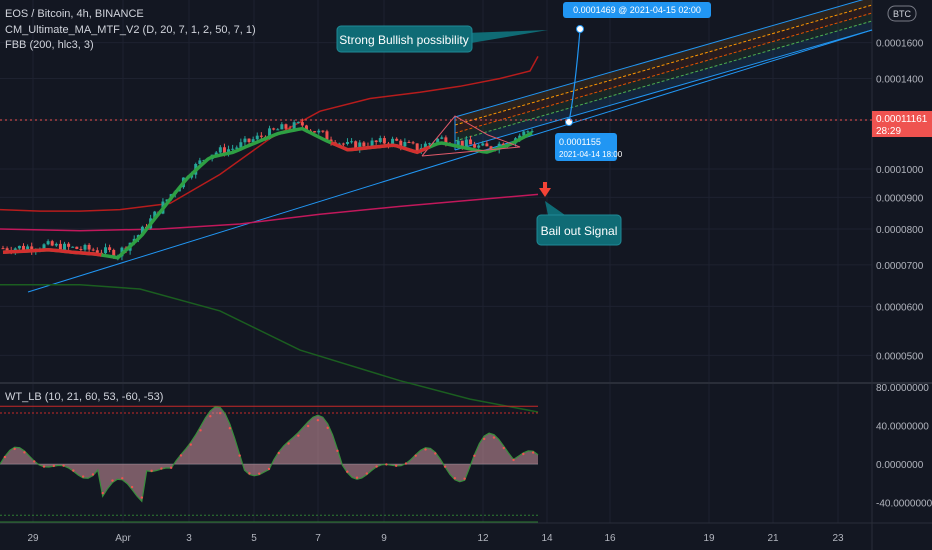 This screenshot has height=550, width=932. What do you see at coordinates (900, 230) in the screenshot?
I see `price-tick-label: 0.0000800` at bounding box center [900, 230].